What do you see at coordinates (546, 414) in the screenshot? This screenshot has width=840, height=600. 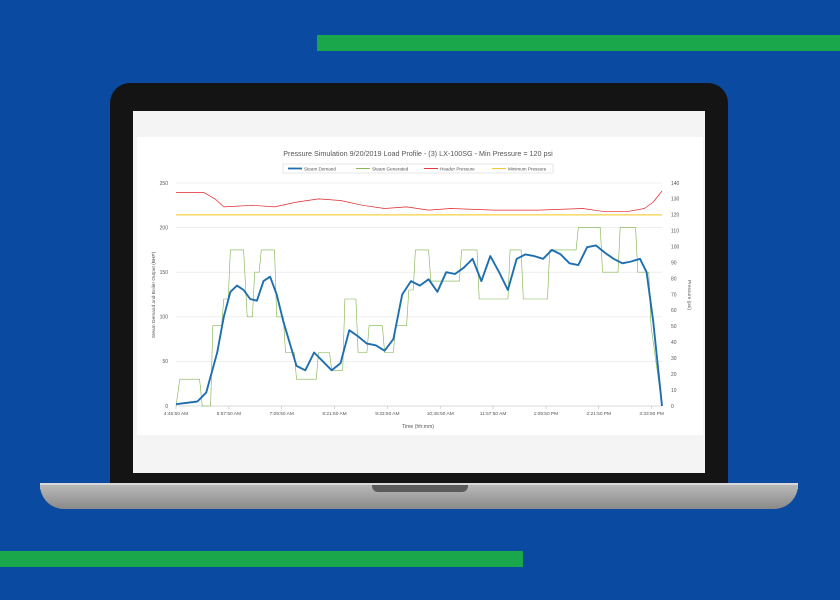 I see `x-tick-label: 1:09:50 PM` at bounding box center [546, 414].